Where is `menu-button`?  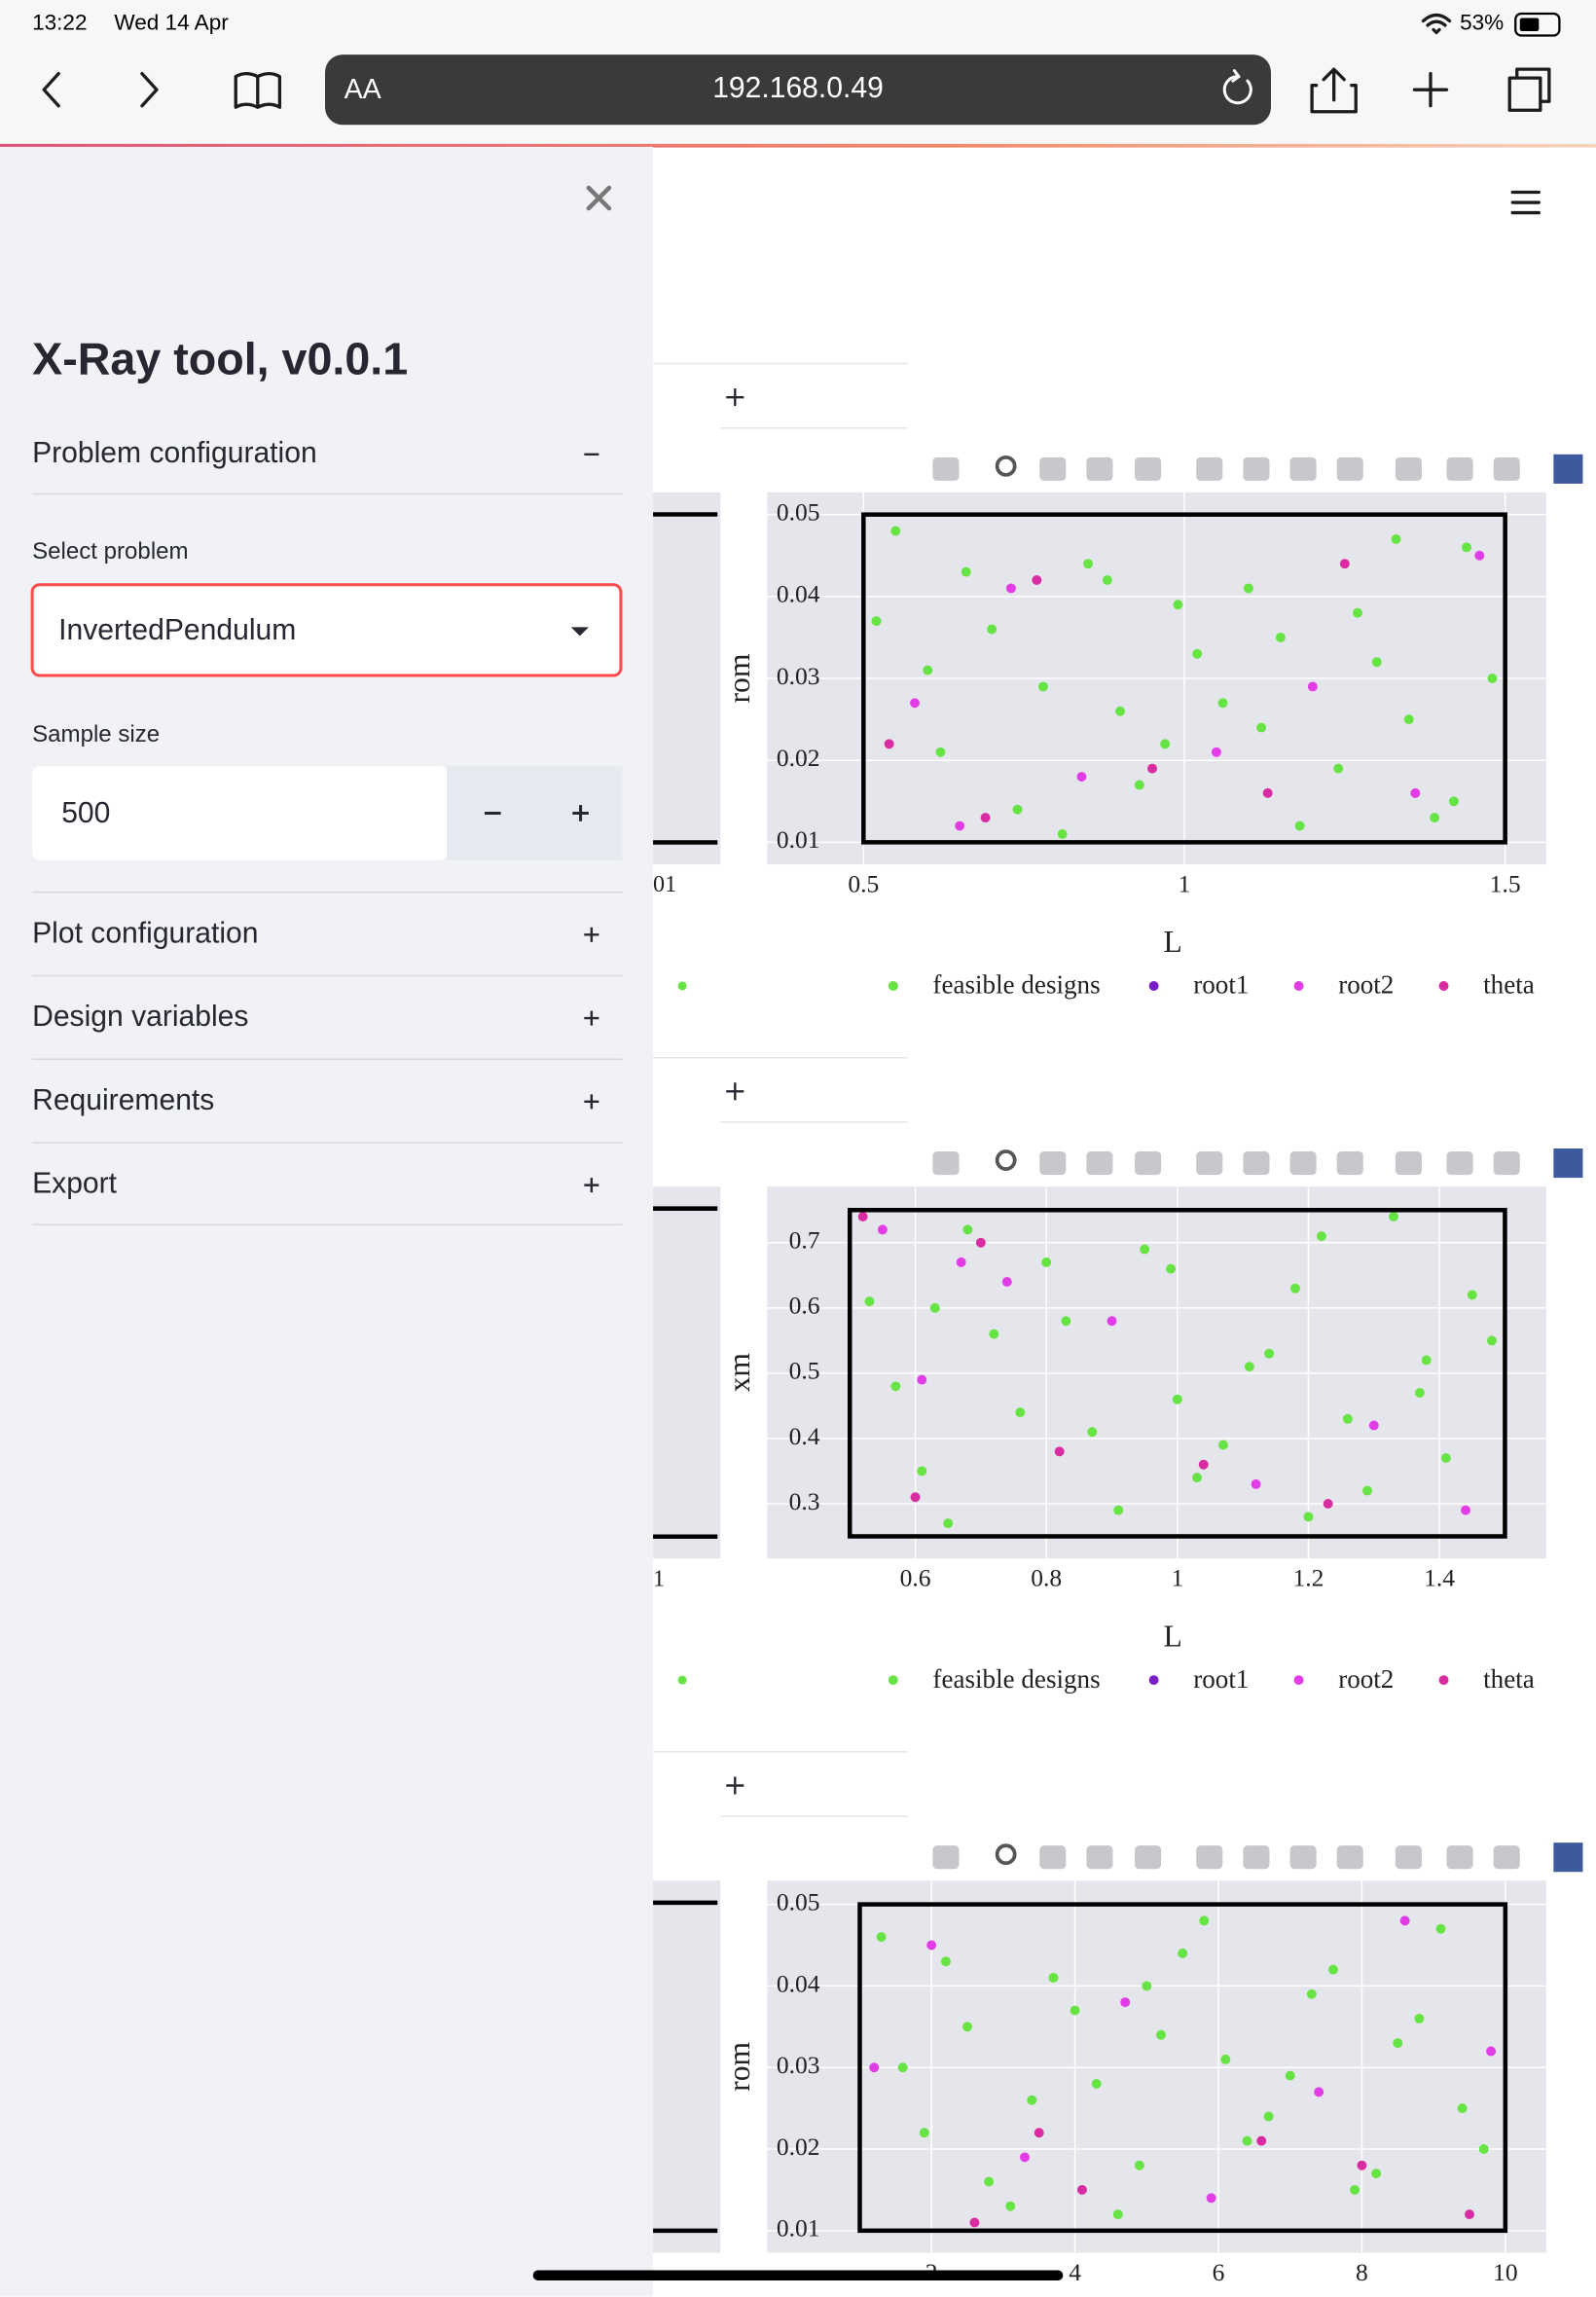 menu-button is located at coordinates (1525, 202).